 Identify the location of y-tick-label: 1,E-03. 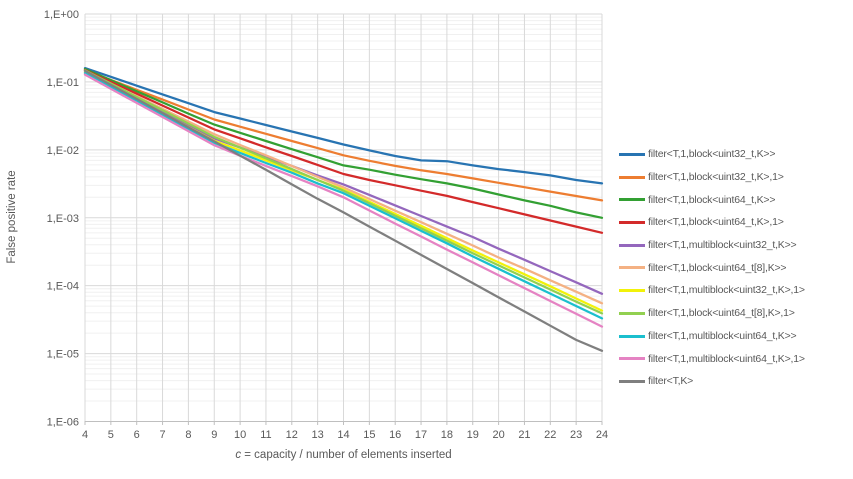
(63, 219).